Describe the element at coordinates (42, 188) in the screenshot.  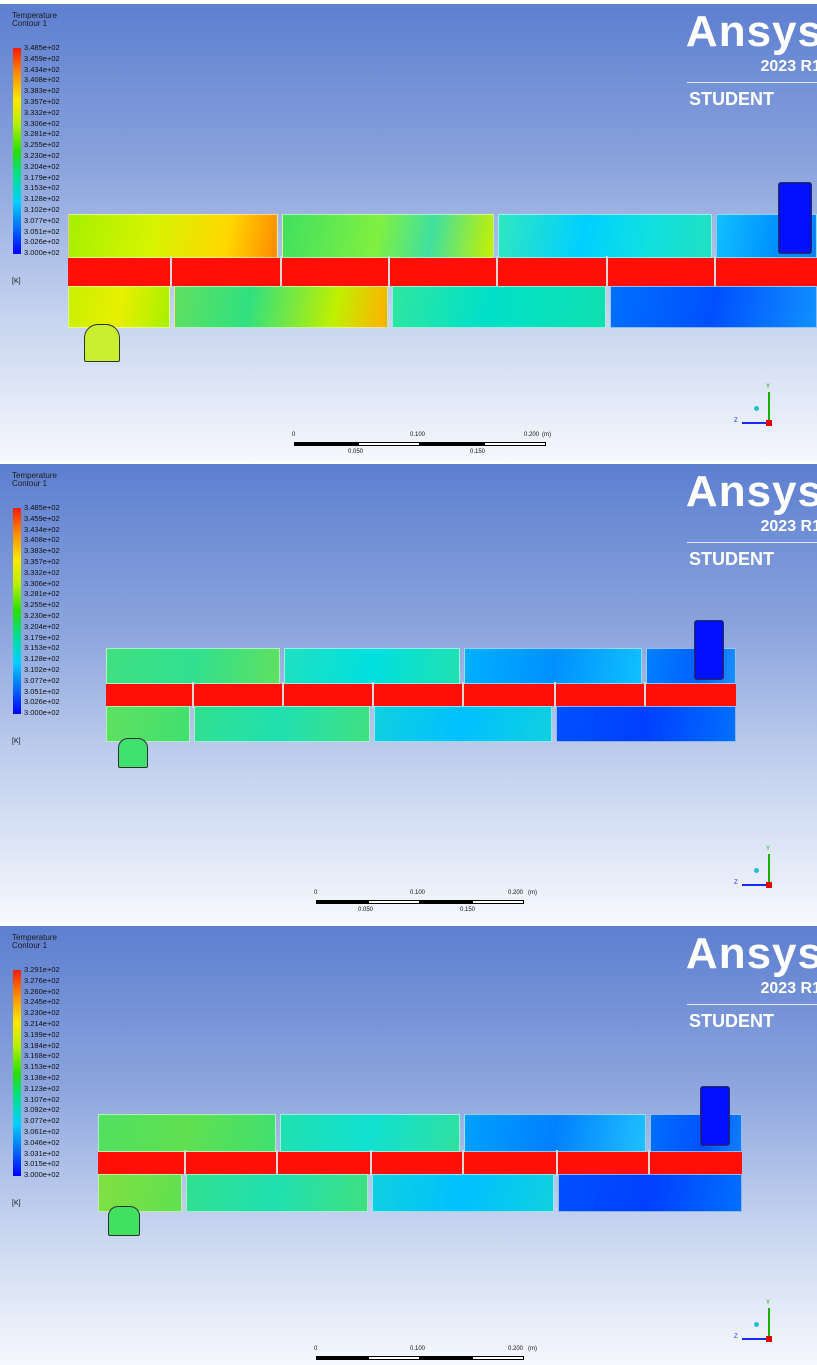
I see `colorbar-tick: 3.153e+02` at that location.